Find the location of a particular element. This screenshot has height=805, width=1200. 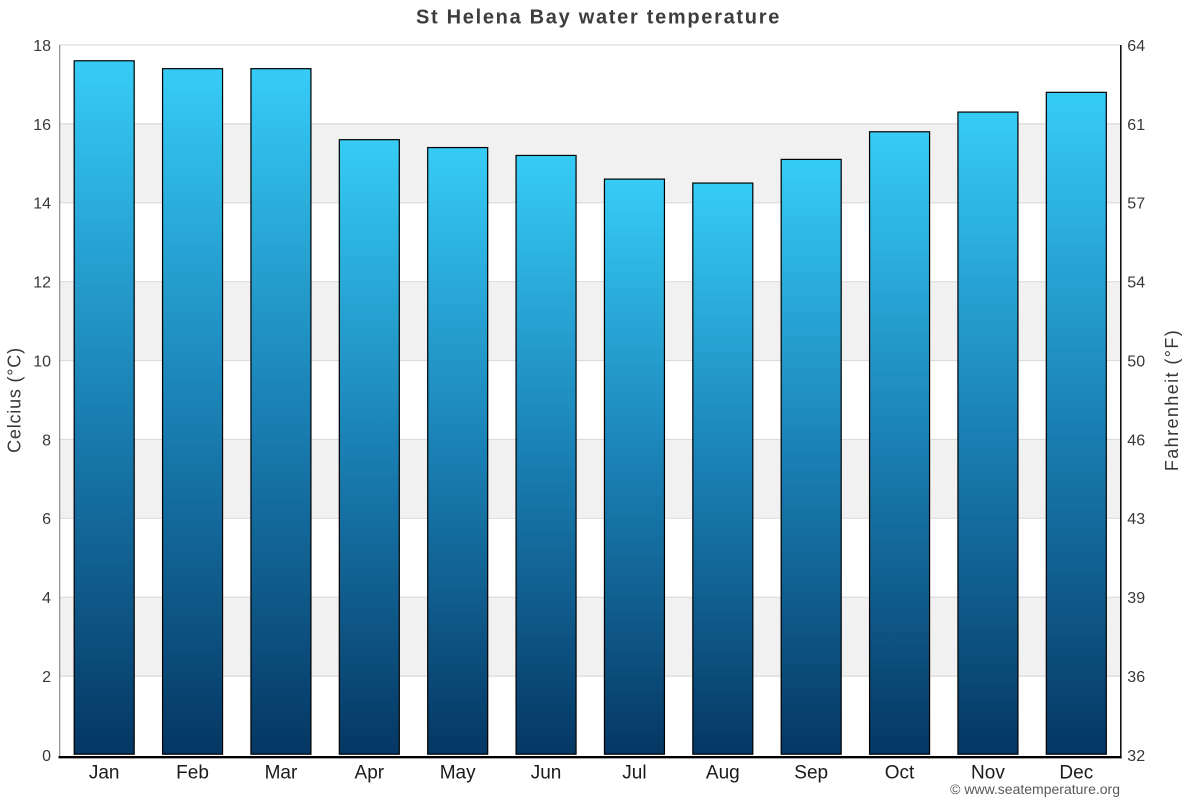

svg-text: 32 is located at coordinates (1136, 756).